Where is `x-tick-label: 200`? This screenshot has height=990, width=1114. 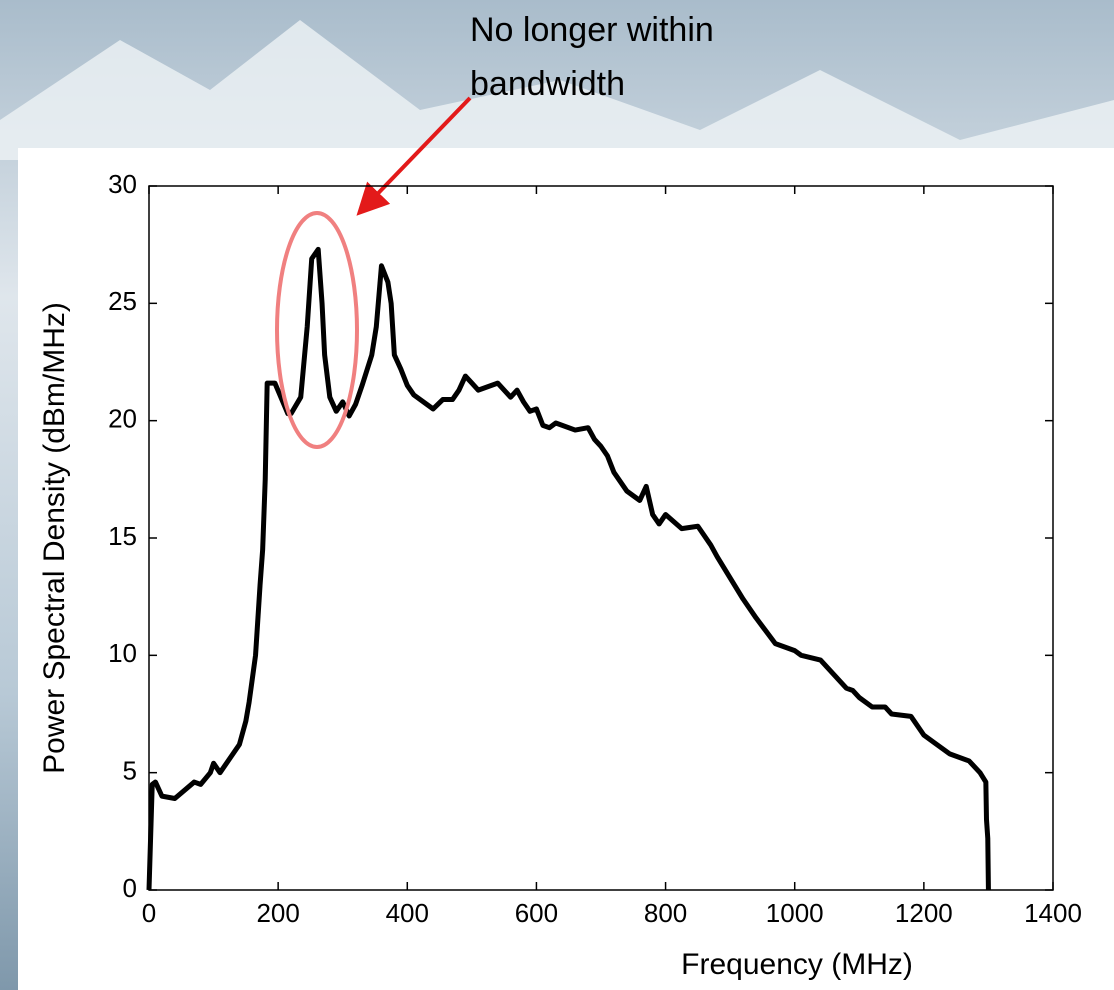 x-tick-label: 200 is located at coordinates (277, 913).